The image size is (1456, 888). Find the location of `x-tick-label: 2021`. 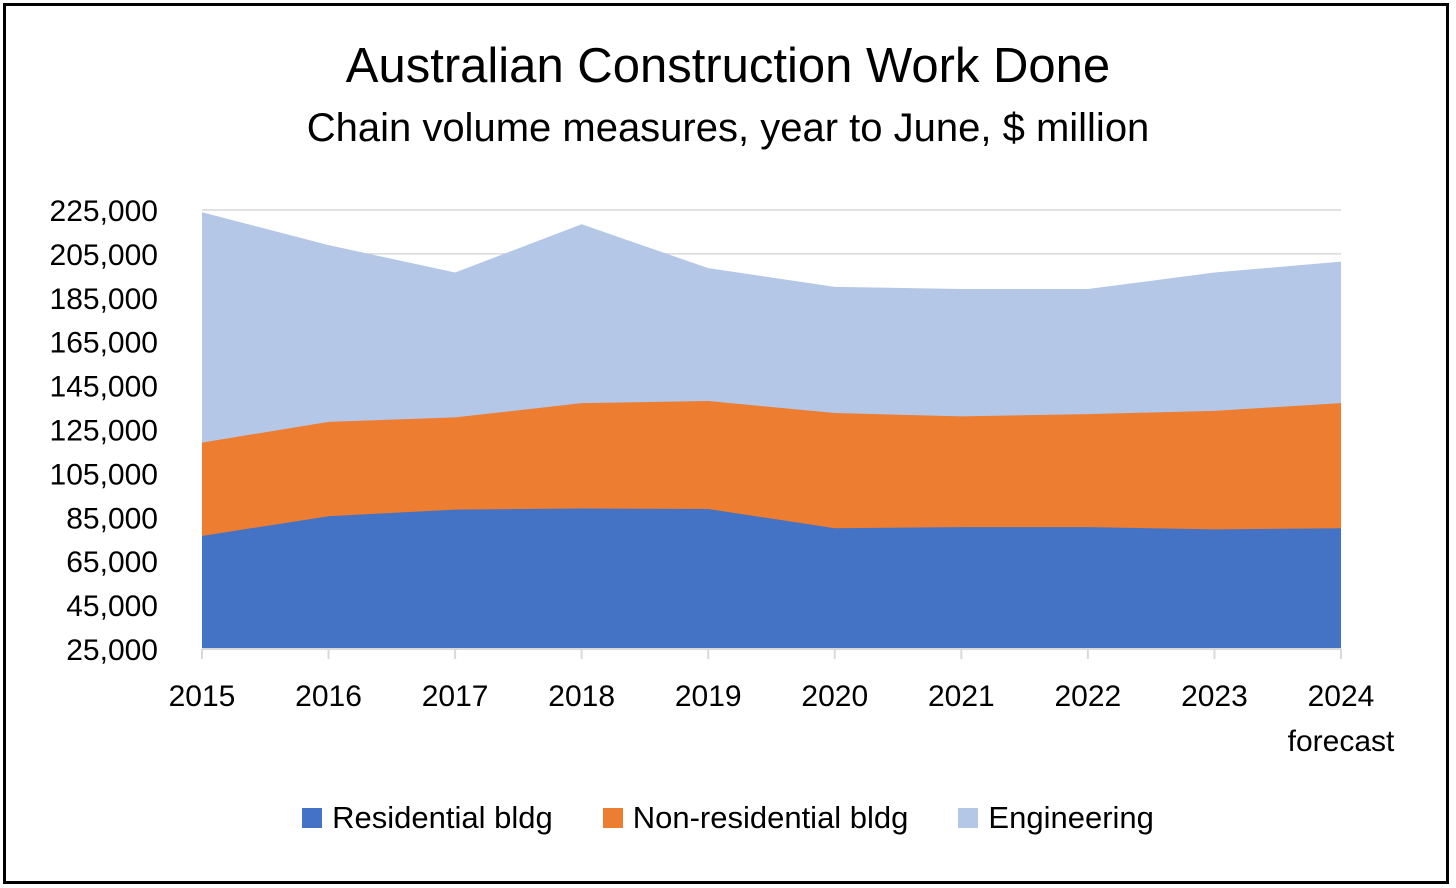

x-tick-label: 2021 is located at coordinates (961, 696).